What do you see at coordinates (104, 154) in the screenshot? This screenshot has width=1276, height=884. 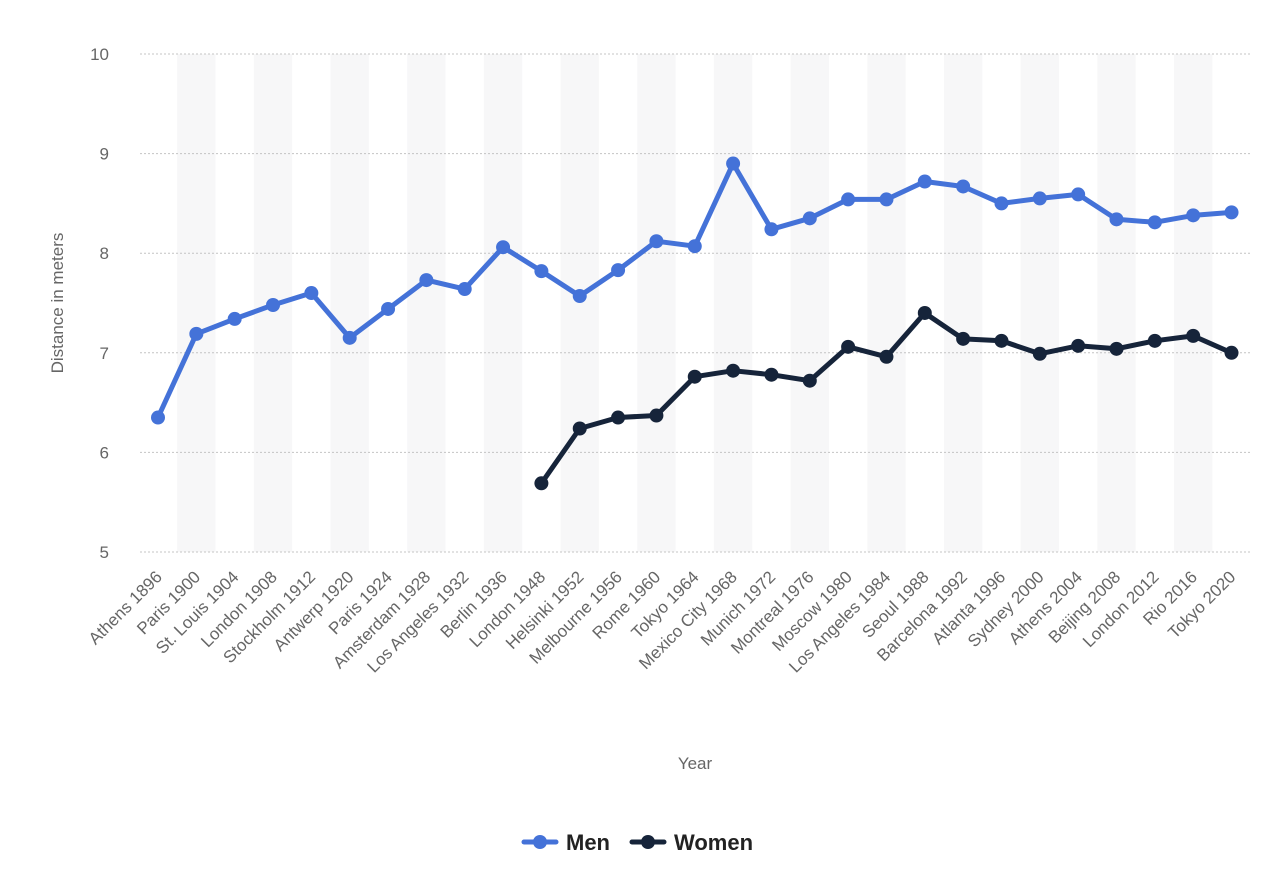 I see `y-tick-label: 9` at bounding box center [104, 154].